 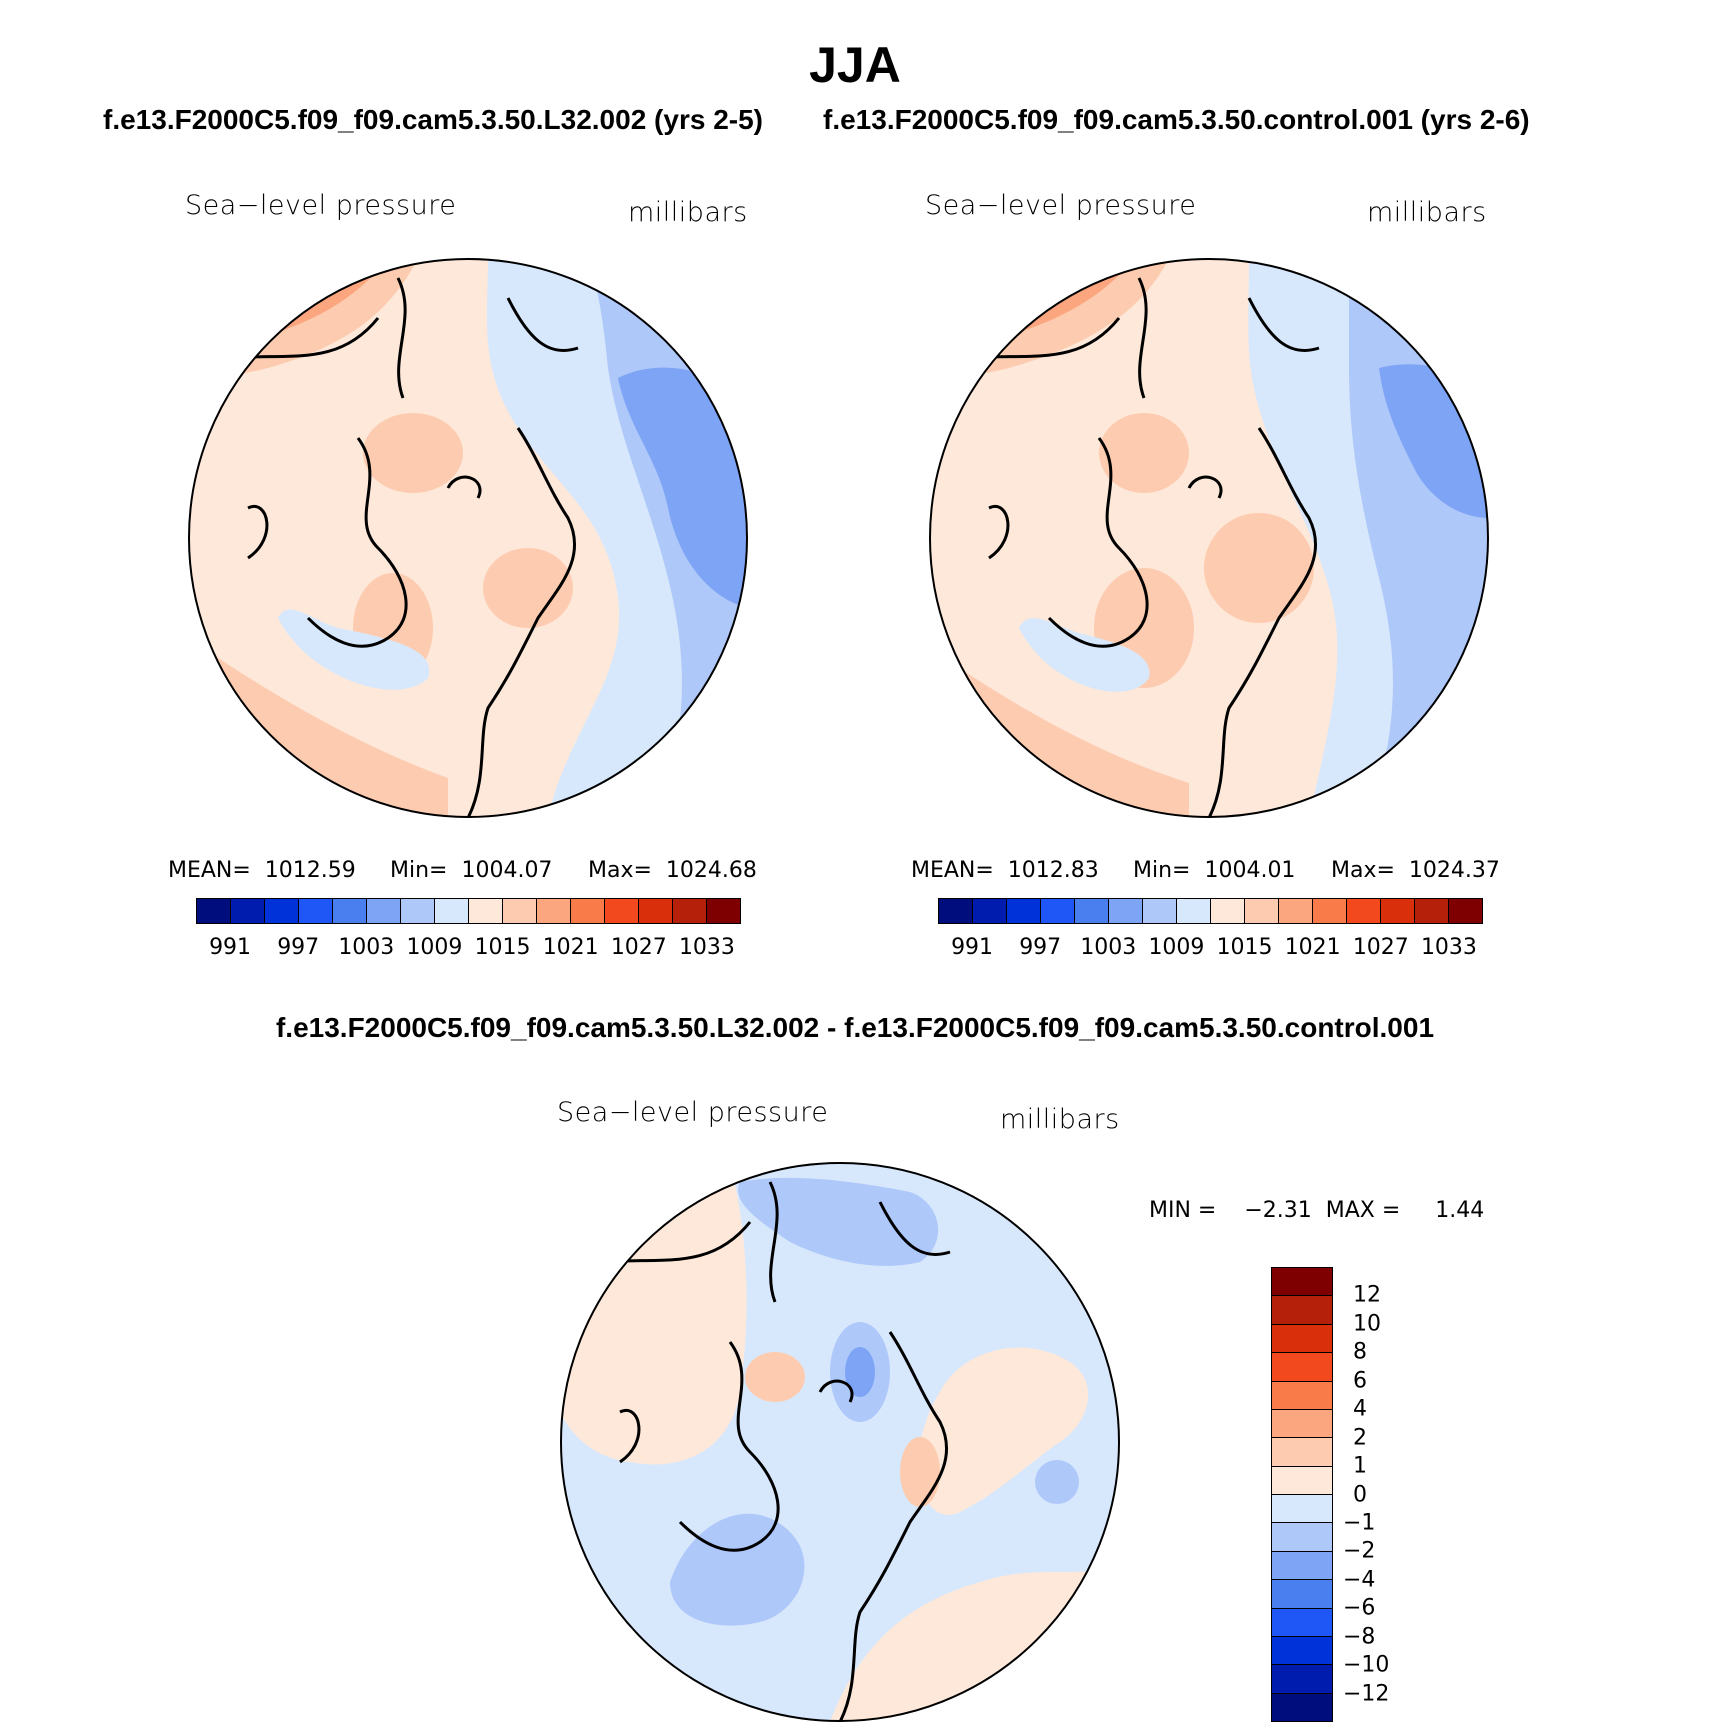 I want to click on panel1-field-low-inner, so click(x=682, y=487).